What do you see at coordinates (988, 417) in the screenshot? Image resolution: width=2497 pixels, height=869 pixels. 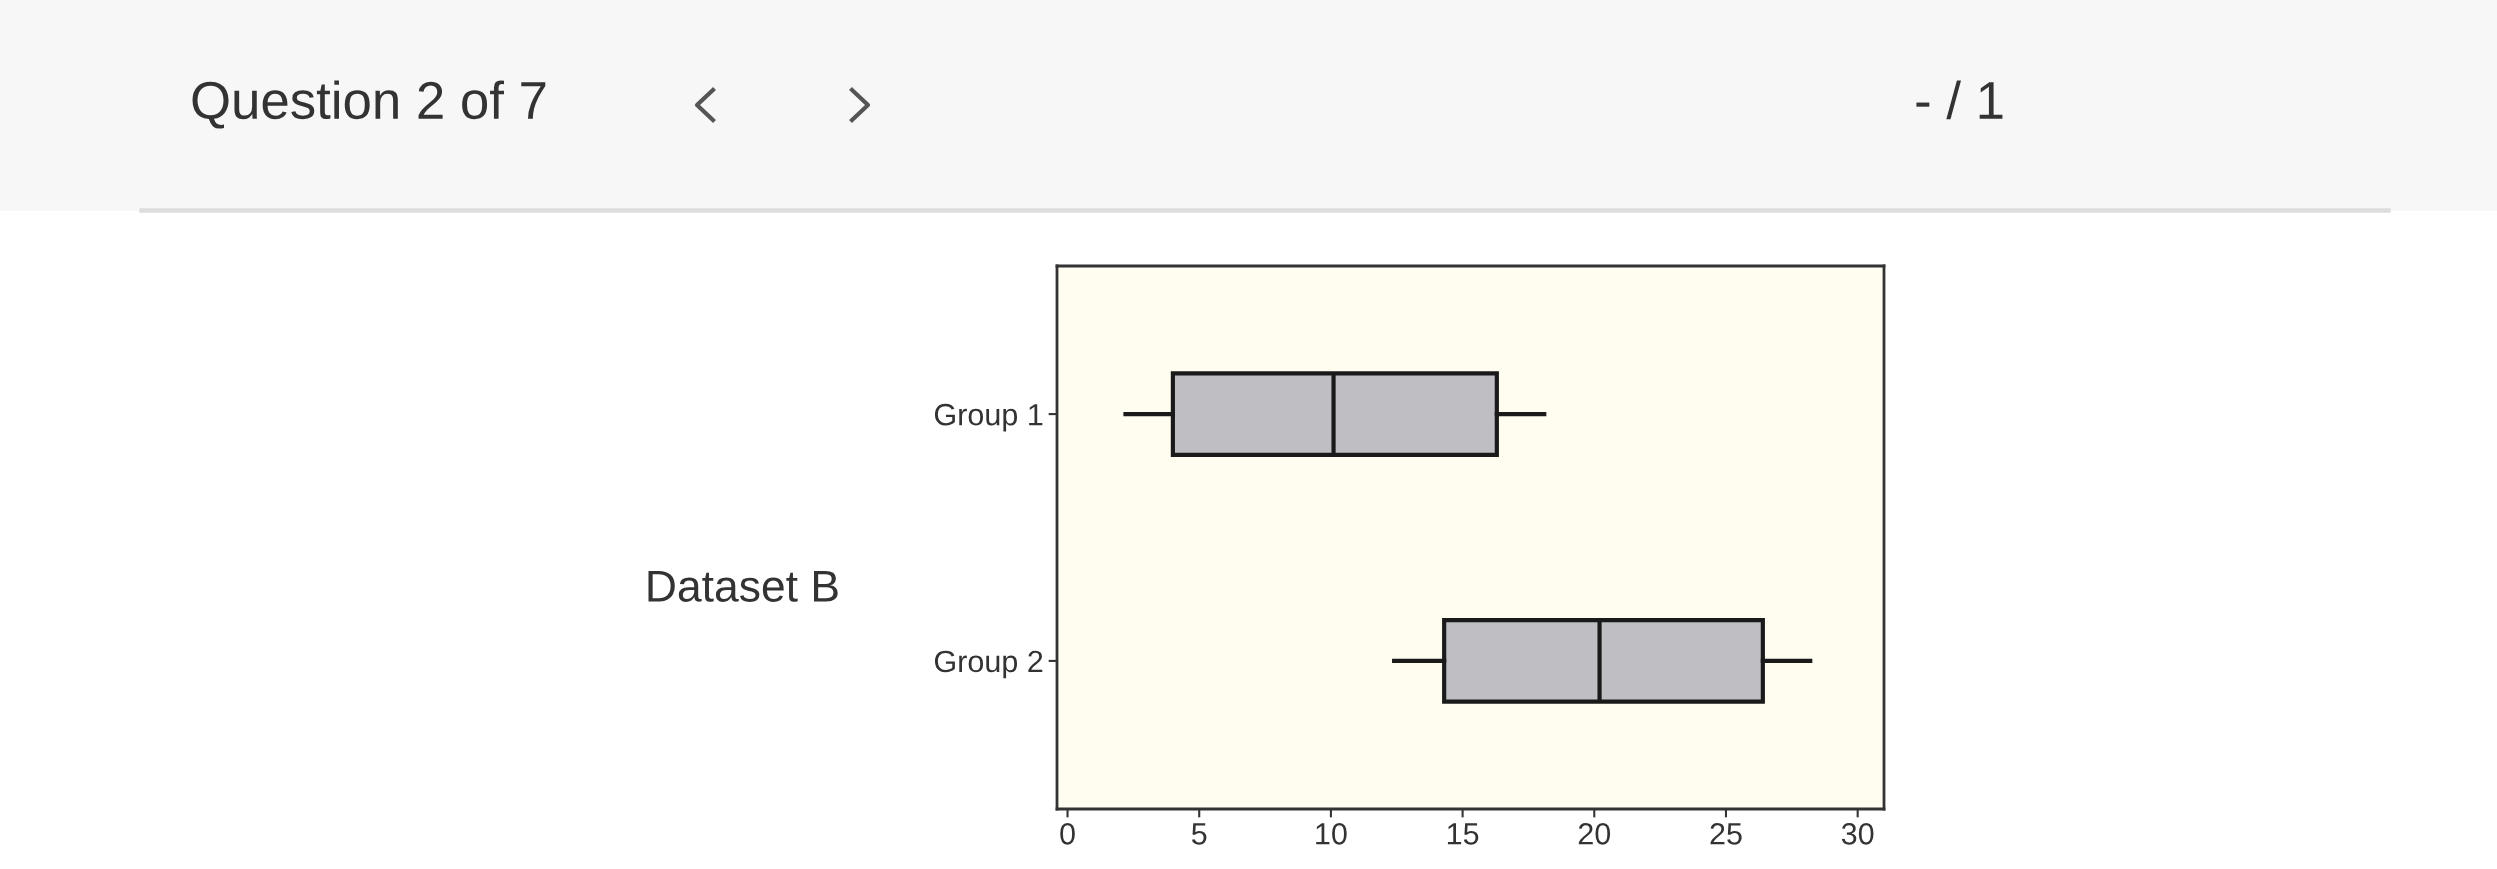 I see `y-tick-label: Group 1` at bounding box center [988, 417].